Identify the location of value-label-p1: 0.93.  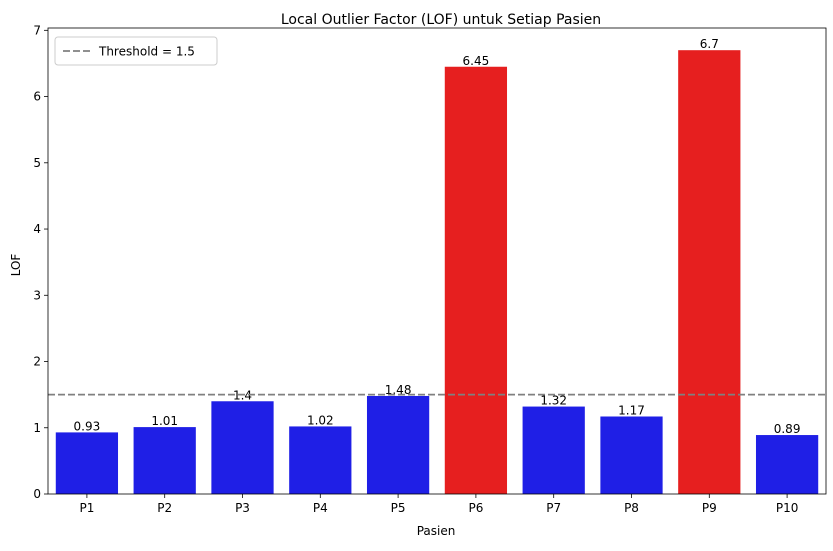
(87, 426).